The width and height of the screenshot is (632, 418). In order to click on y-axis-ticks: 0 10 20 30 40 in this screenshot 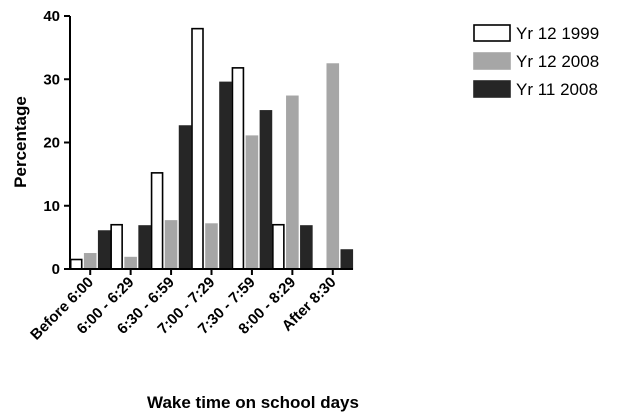, I will do `click(56, 143)`.